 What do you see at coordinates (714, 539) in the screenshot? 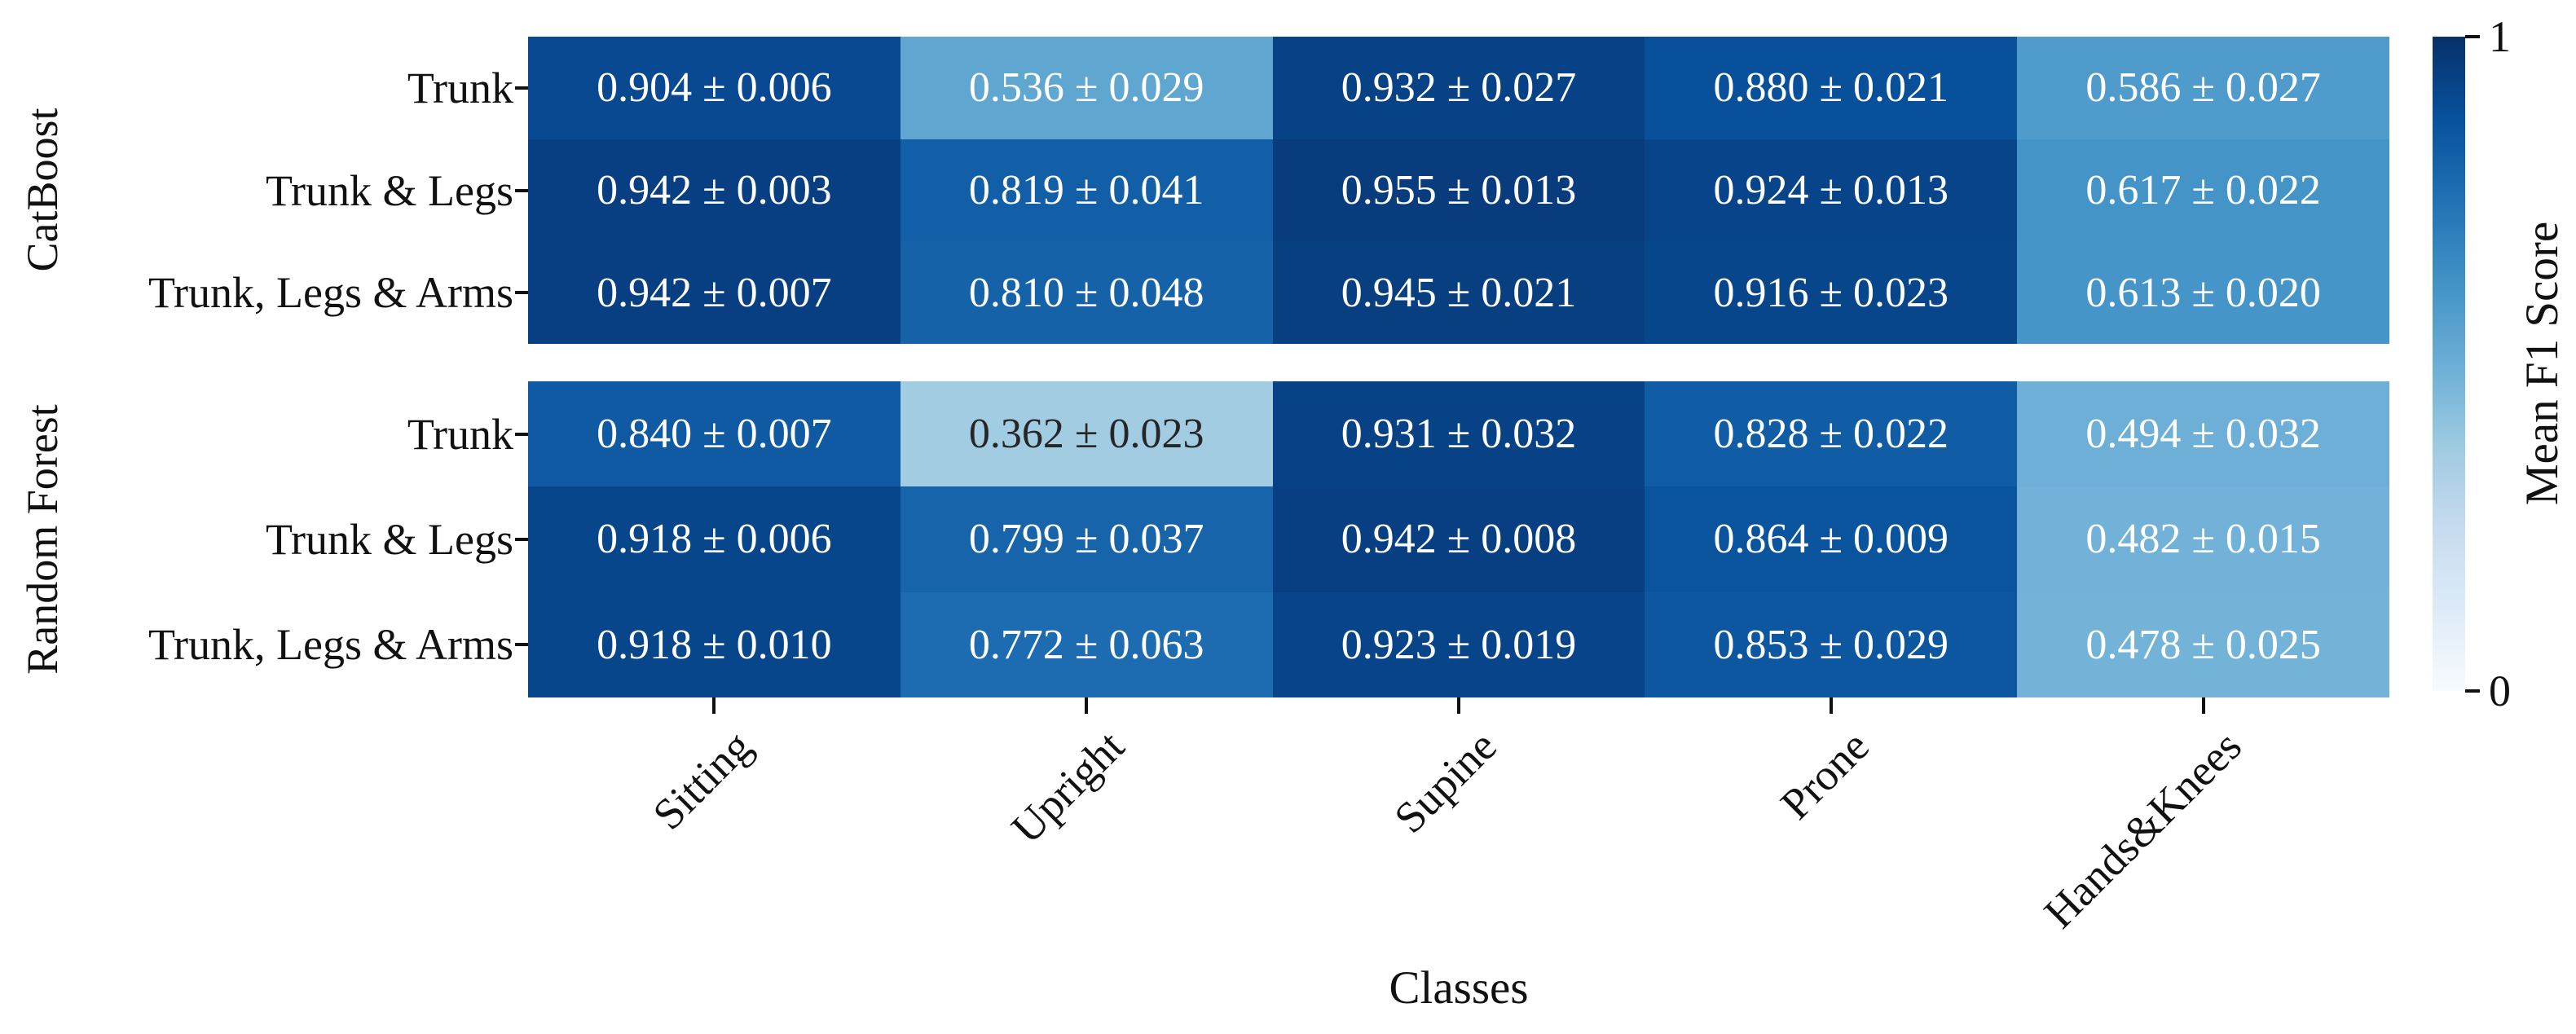
I see `heatmap-cell: 0.918 ± 0.006` at bounding box center [714, 539].